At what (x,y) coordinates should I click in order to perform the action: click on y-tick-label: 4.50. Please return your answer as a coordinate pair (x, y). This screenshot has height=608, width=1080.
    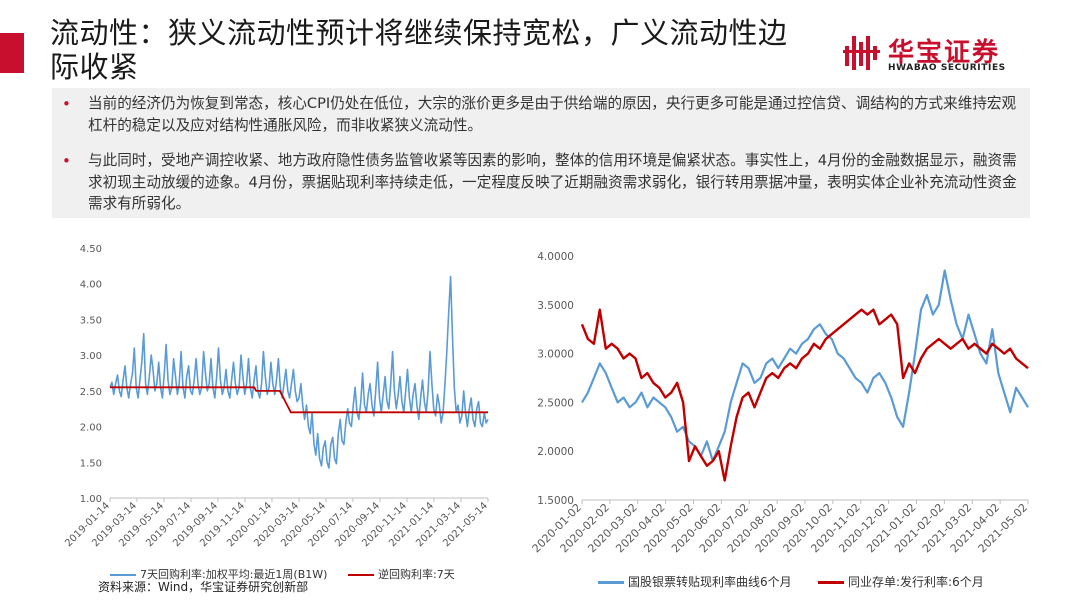
    Looking at the image, I should click on (91, 249).